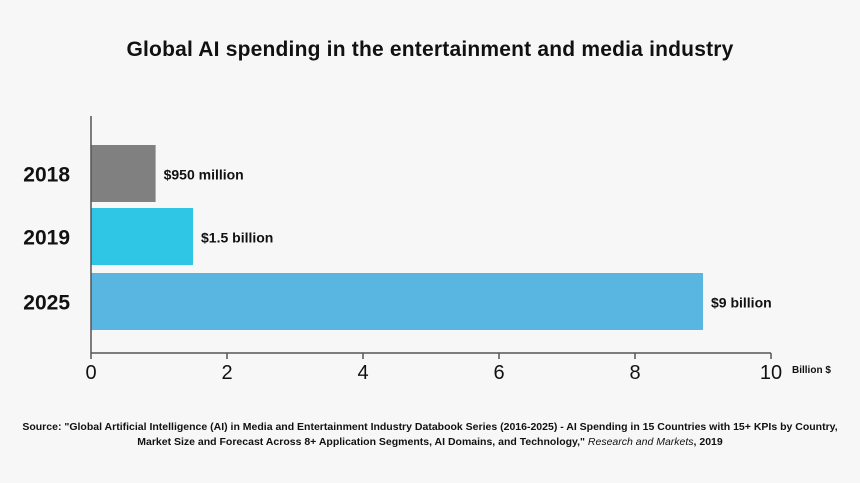 The width and height of the screenshot is (860, 483). Describe the element at coordinates (237, 238) in the screenshot. I see `data-label-2019: $1.5 billion` at that location.